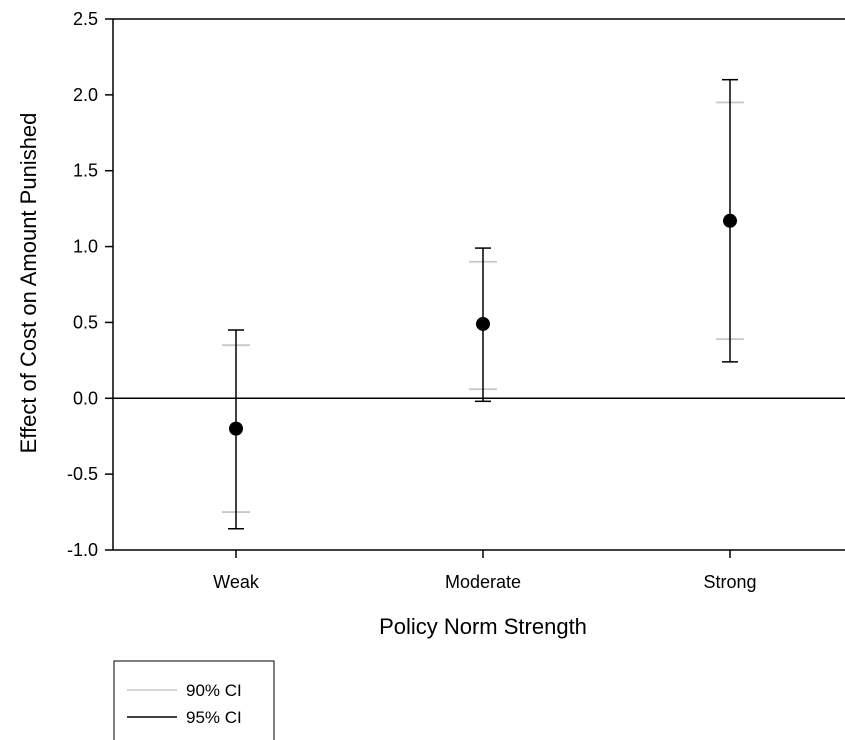 The height and width of the screenshot is (740, 845). I want to click on y-tick-label: 0.0, so click(85, 398).